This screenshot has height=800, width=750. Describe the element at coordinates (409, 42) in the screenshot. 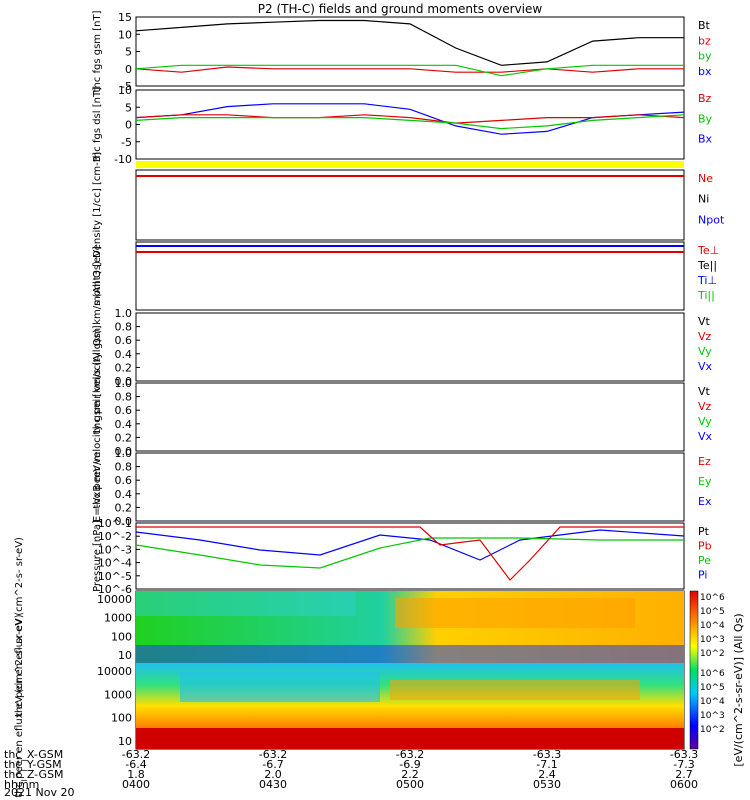

I see `series-Bt` at that location.